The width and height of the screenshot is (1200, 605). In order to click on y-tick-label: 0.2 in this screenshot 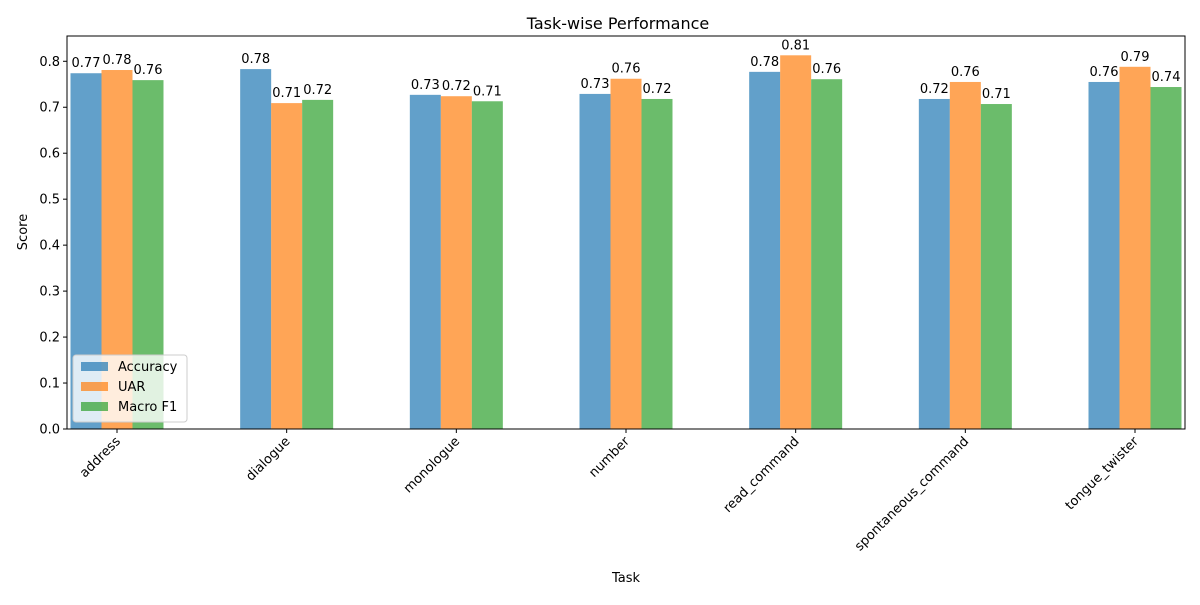, I will do `click(49, 338)`.